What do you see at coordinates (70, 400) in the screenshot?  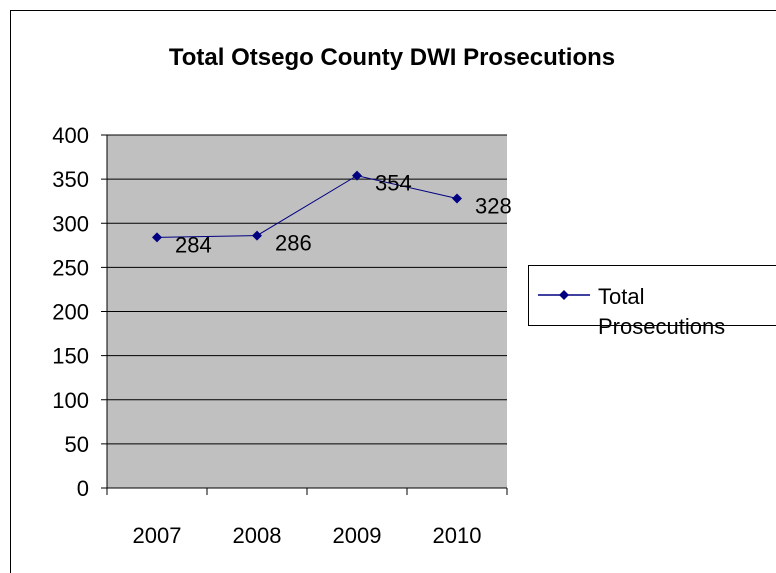 I see `y-tick-label: 100` at bounding box center [70, 400].